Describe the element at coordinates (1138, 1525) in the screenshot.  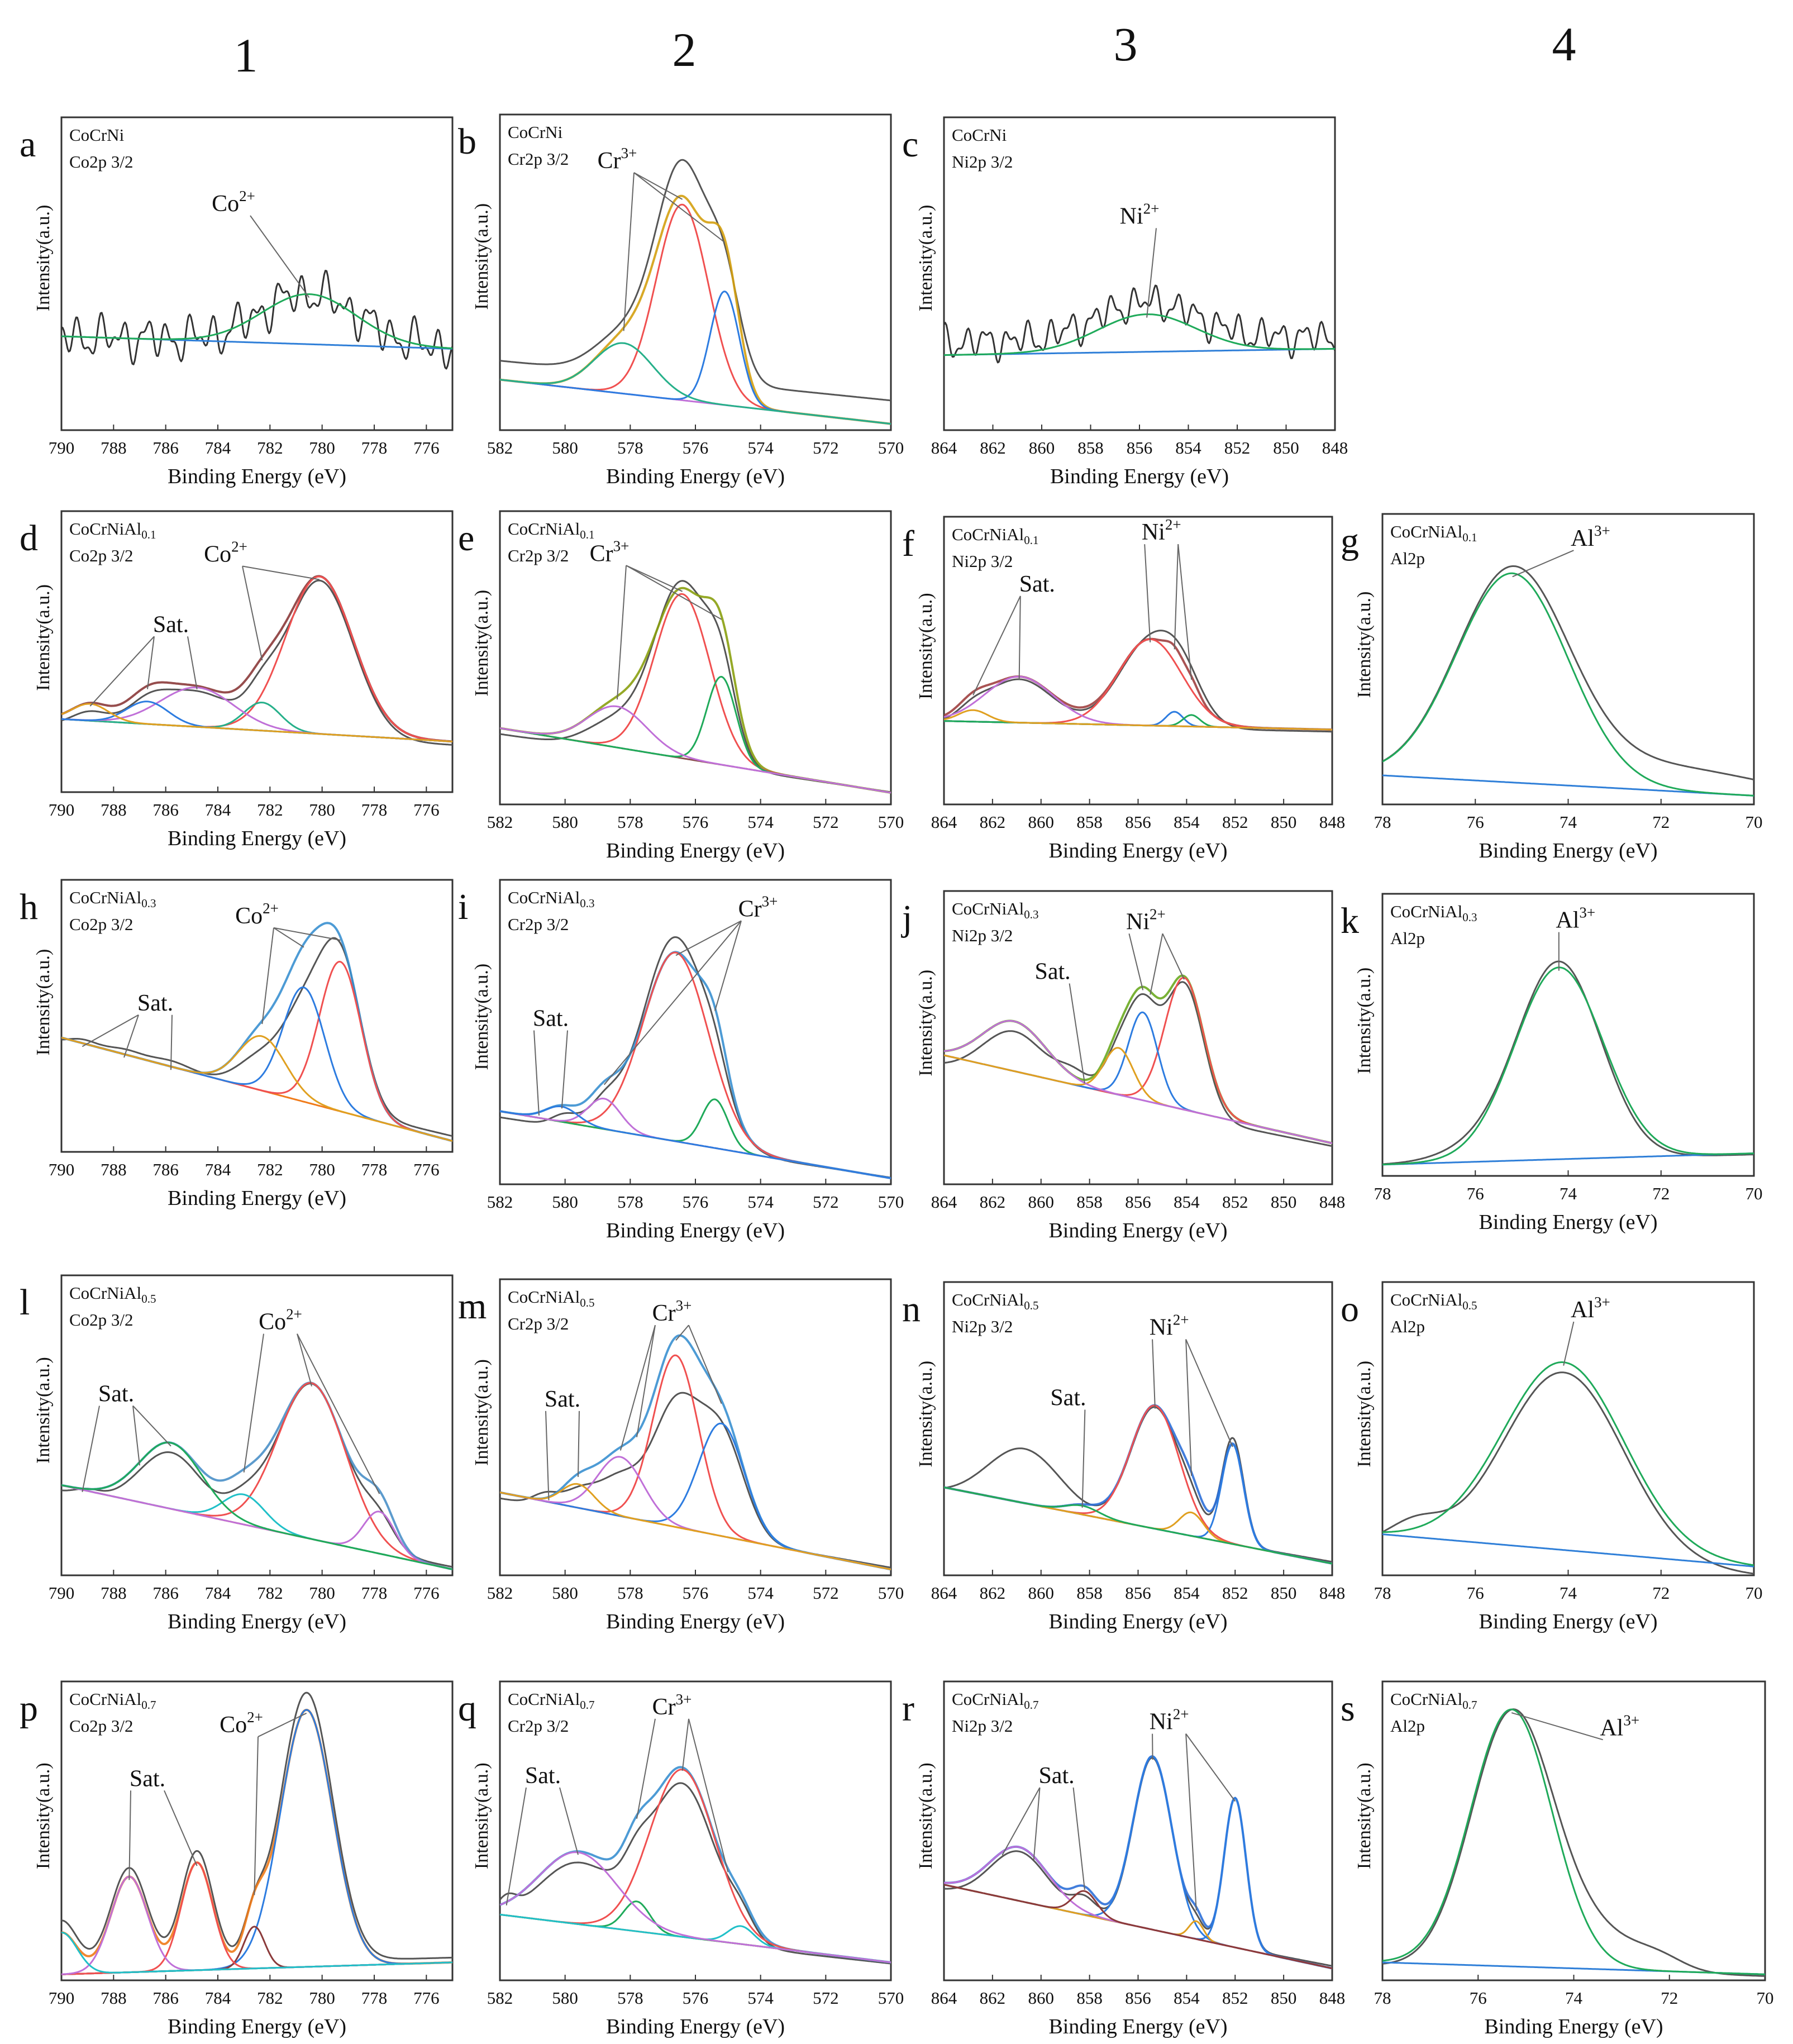
I see `series-sat-` at that location.